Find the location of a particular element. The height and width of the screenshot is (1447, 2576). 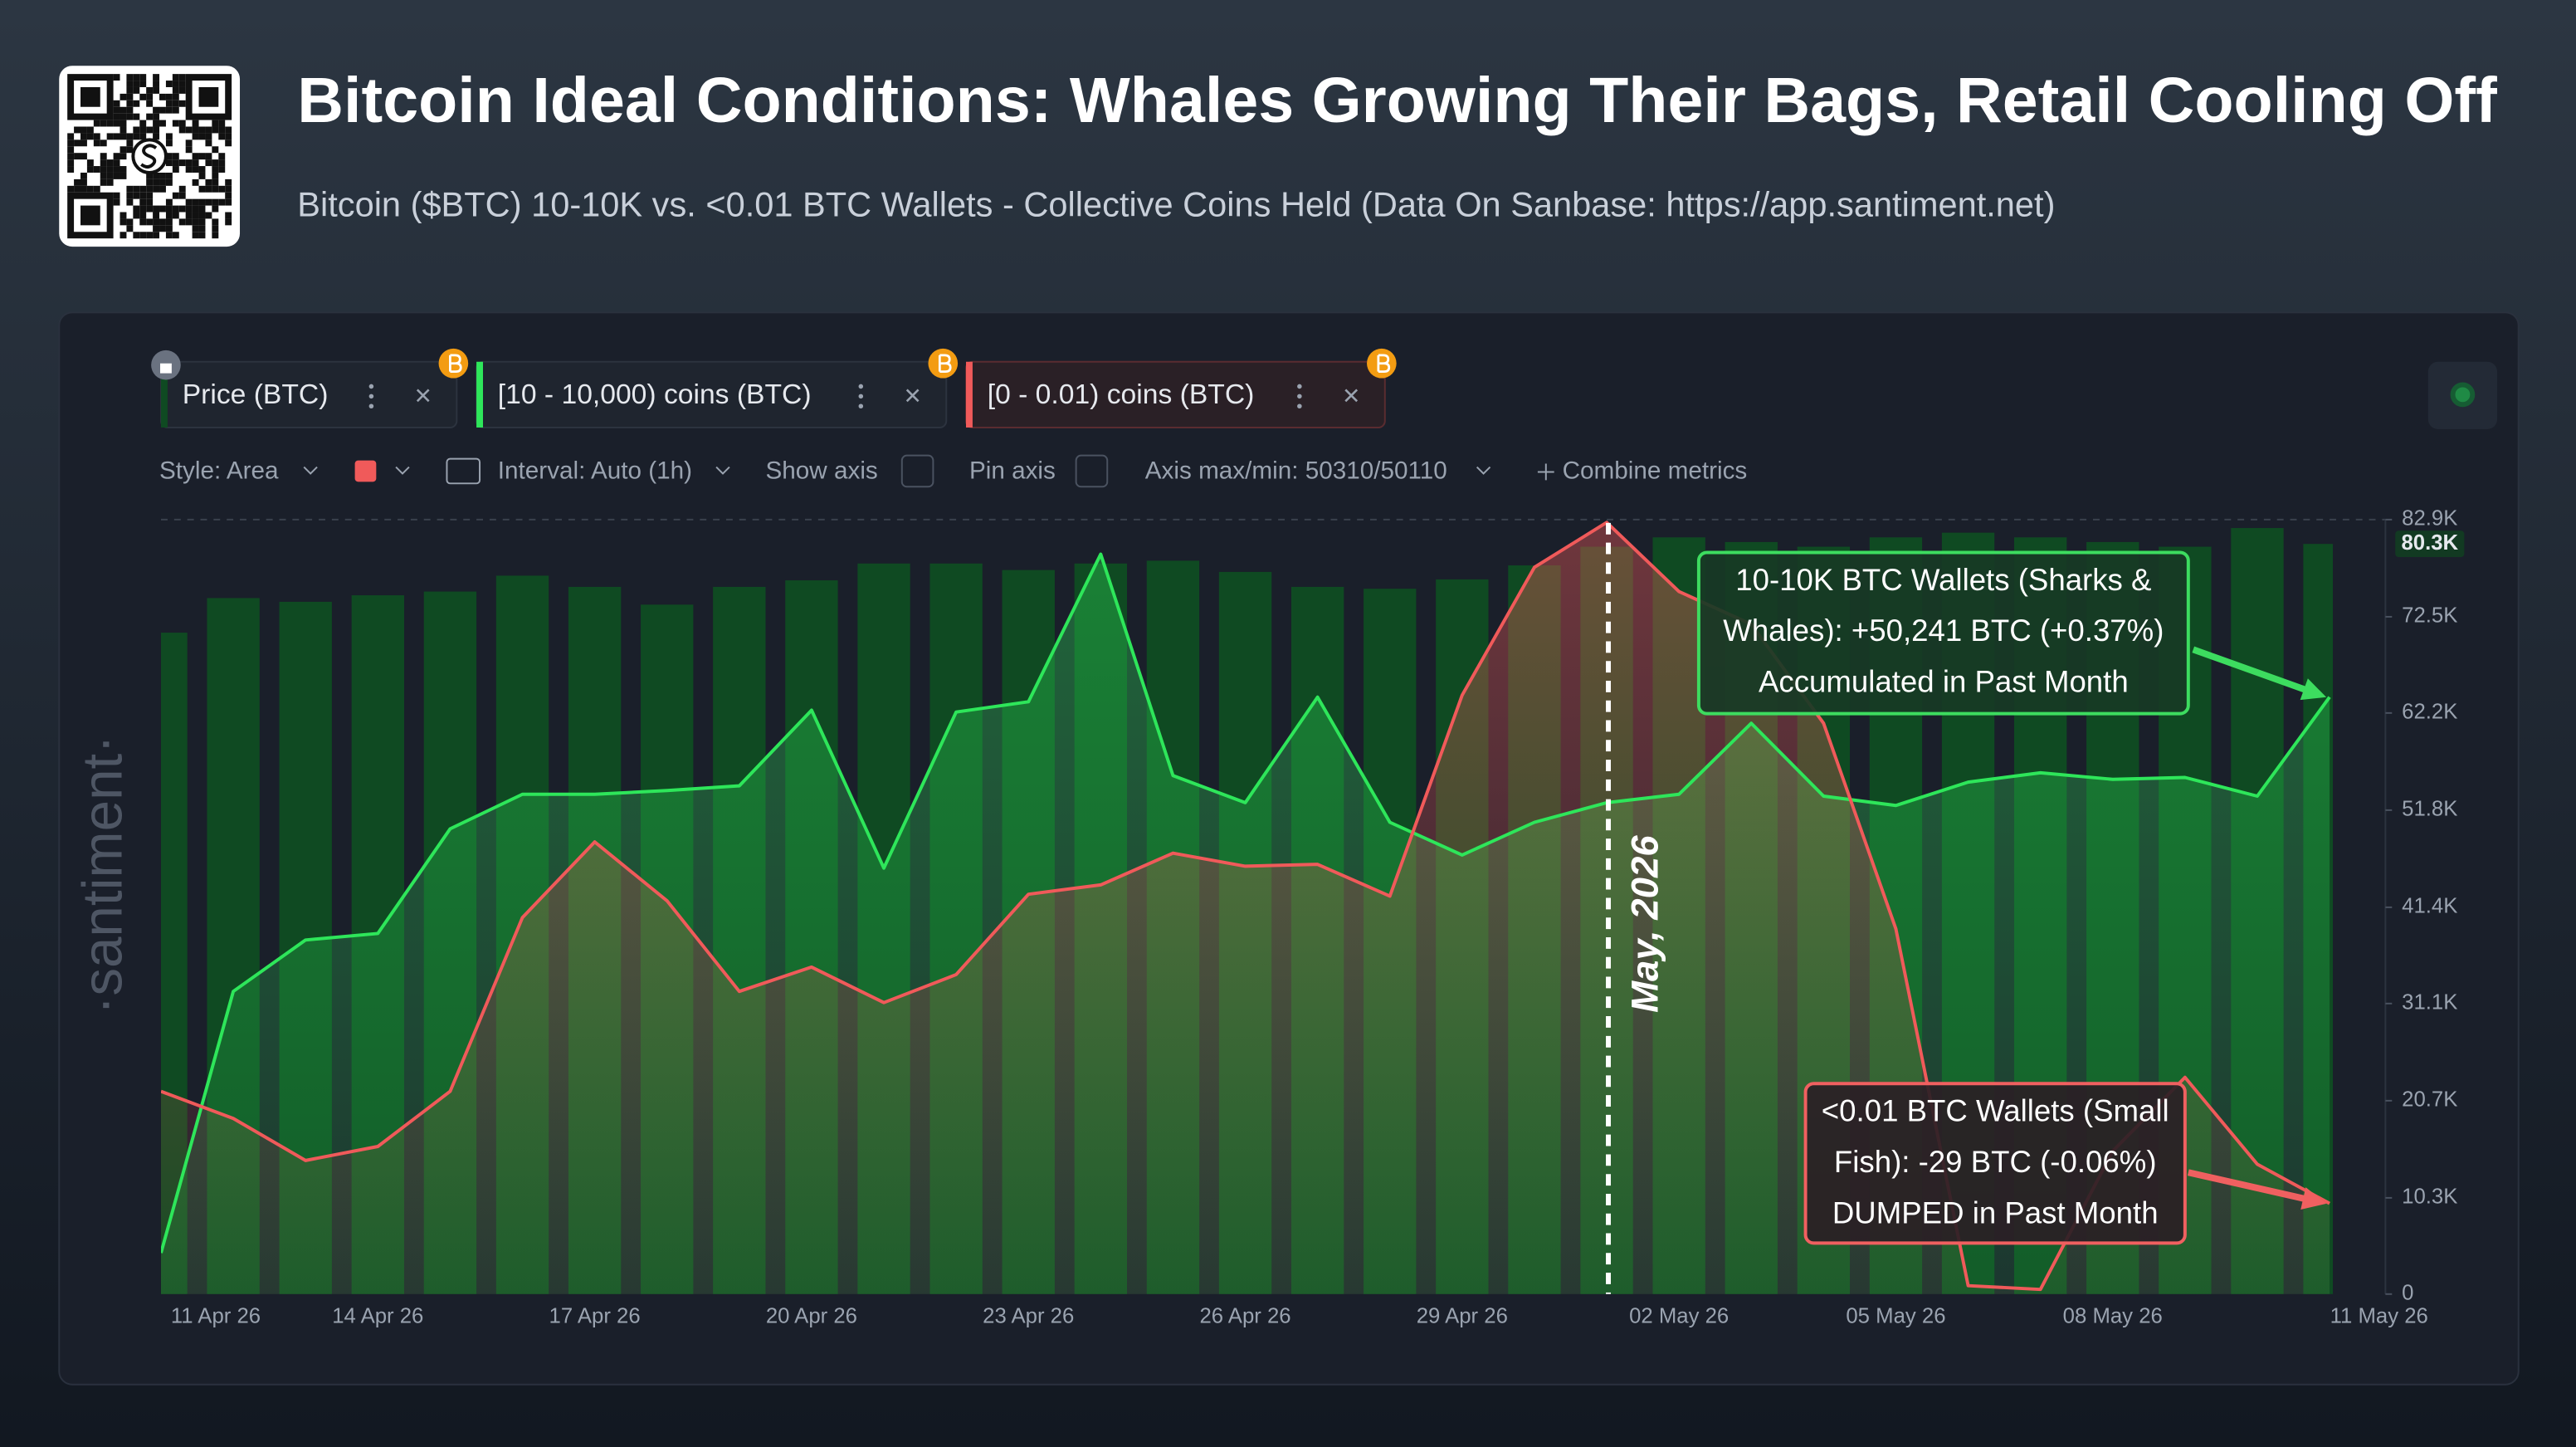

x-tick-label: 05 May 26 is located at coordinates (1896, 1315).